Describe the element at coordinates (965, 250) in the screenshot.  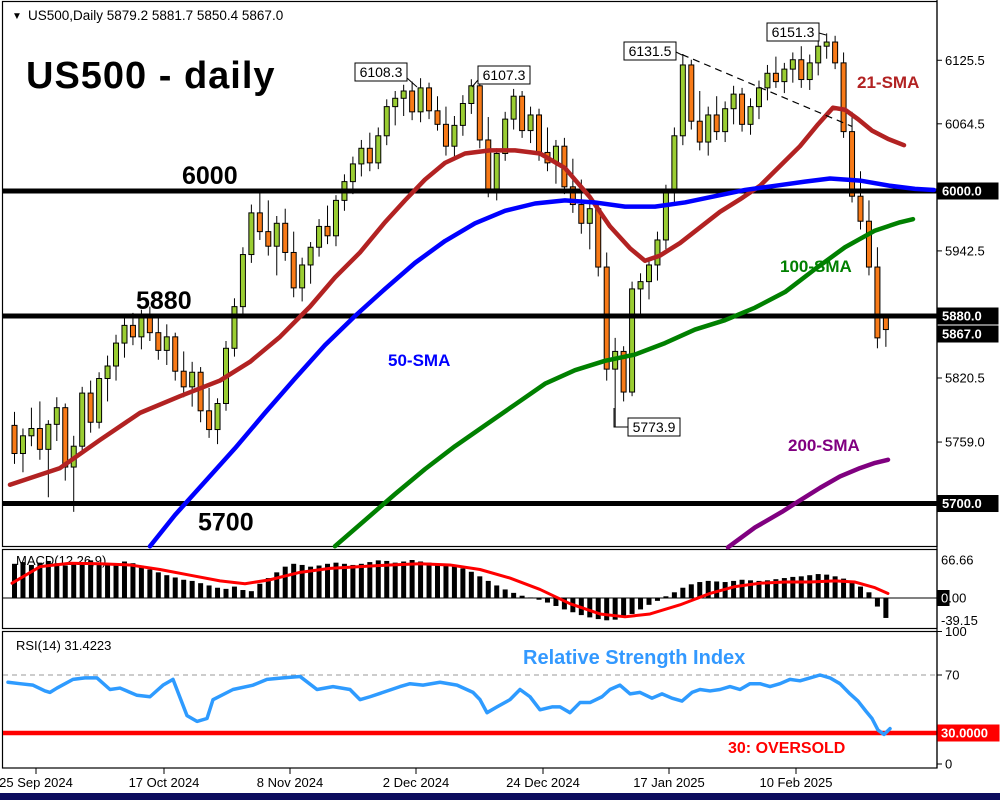
I see `price-axis-label: 5942.5` at that location.